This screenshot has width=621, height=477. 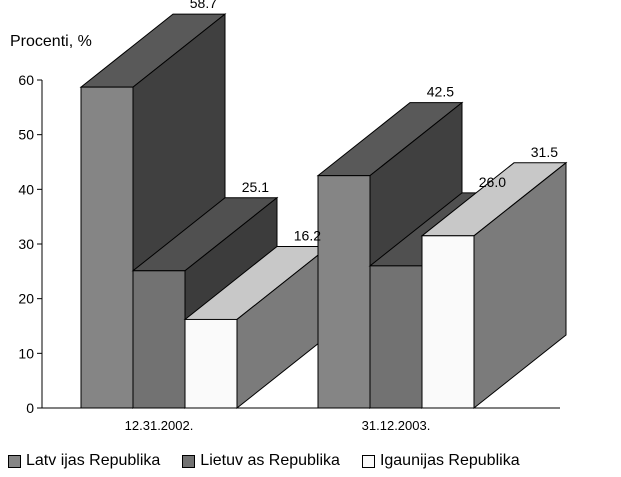 I want to click on y-tick-label: 40, so click(x=26, y=189).